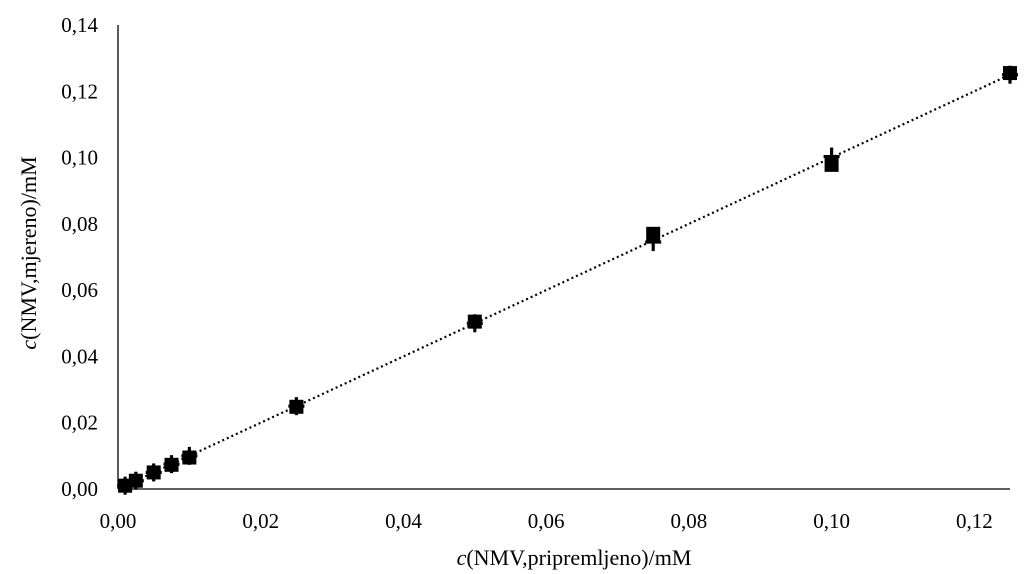 This screenshot has width=1033, height=574. I want to click on y-tick-label: 0,04, so click(79, 356).